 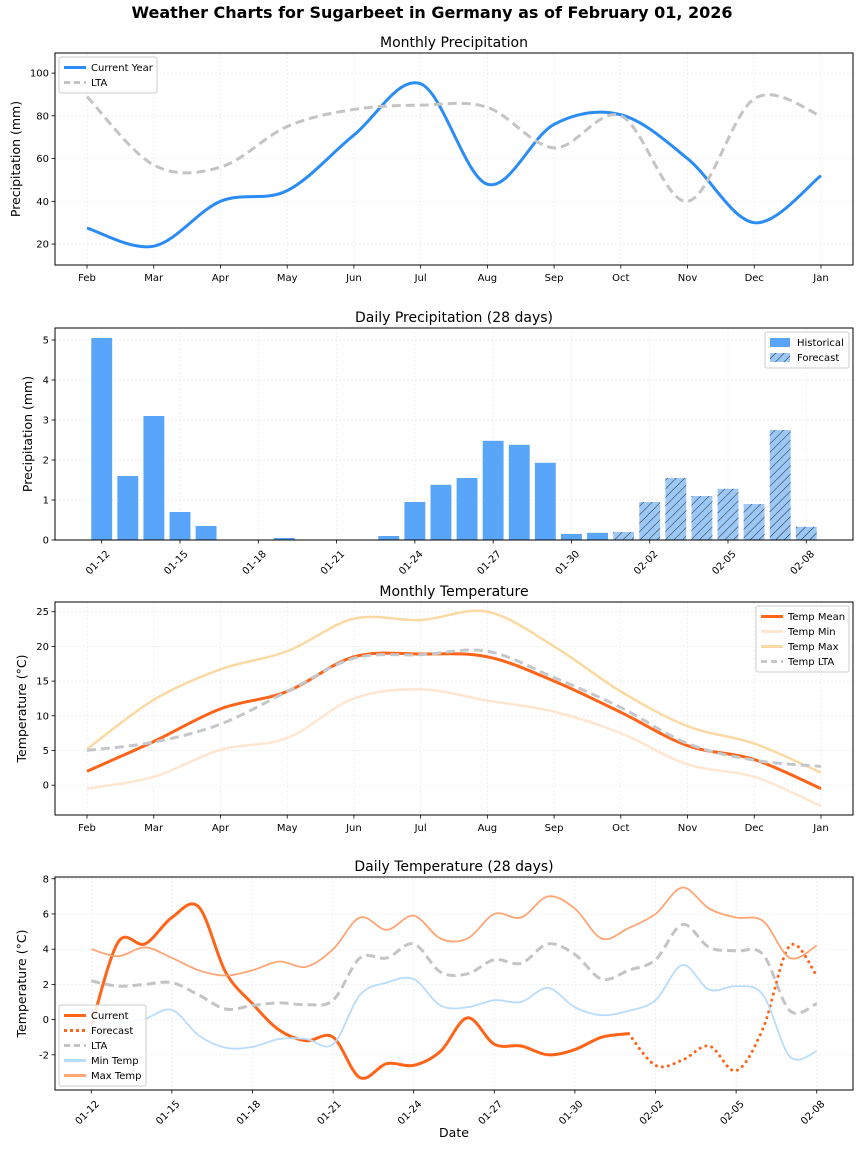 I want to click on series-line-temp-max, so click(x=454, y=691).